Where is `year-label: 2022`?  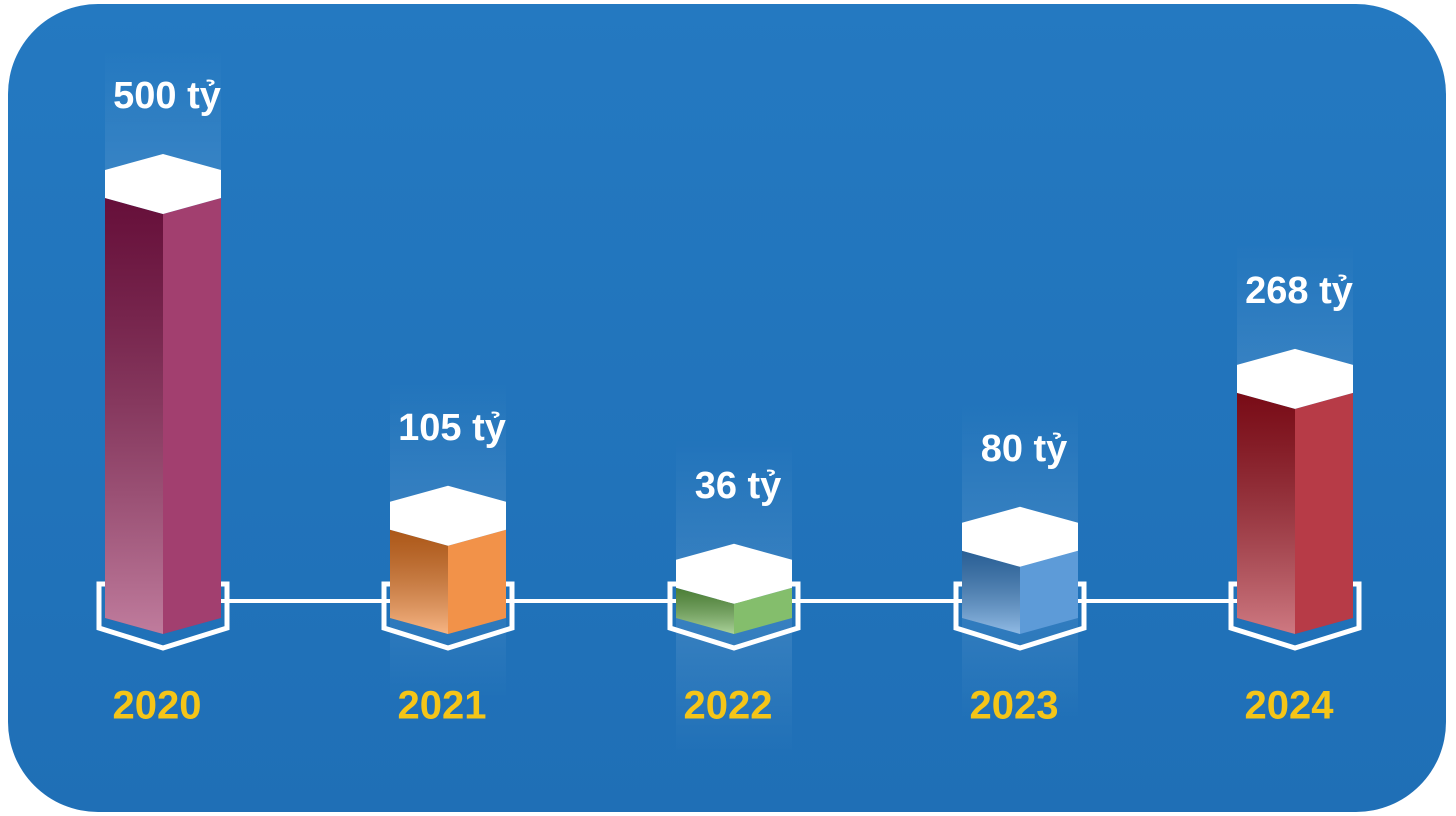
year-label: 2022 is located at coordinates (728, 706).